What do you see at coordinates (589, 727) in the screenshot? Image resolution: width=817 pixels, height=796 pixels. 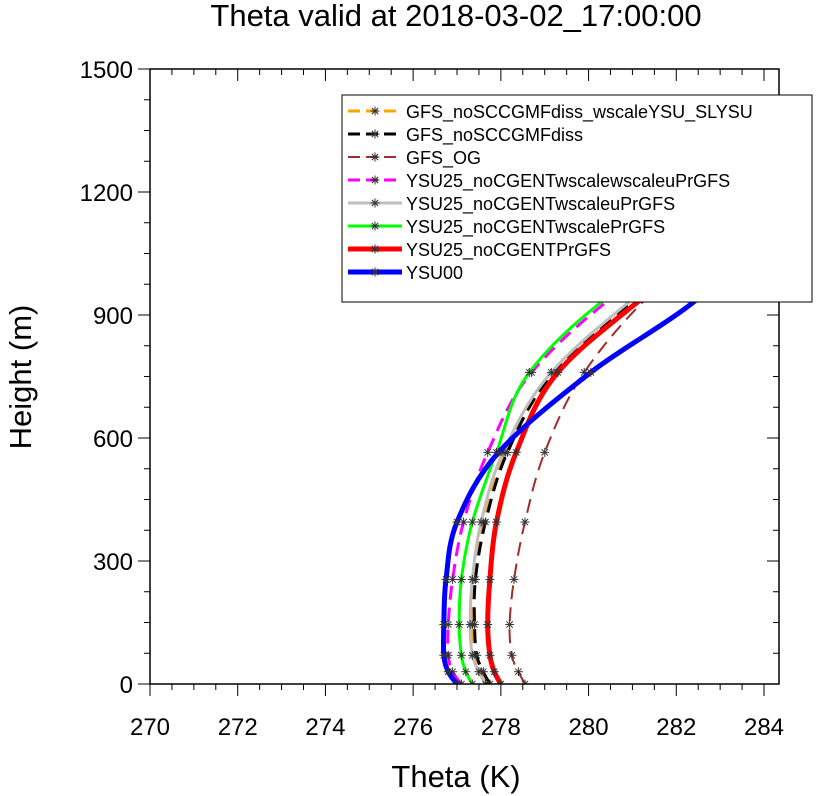 I see `x-tick-label: 280` at bounding box center [589, 727].